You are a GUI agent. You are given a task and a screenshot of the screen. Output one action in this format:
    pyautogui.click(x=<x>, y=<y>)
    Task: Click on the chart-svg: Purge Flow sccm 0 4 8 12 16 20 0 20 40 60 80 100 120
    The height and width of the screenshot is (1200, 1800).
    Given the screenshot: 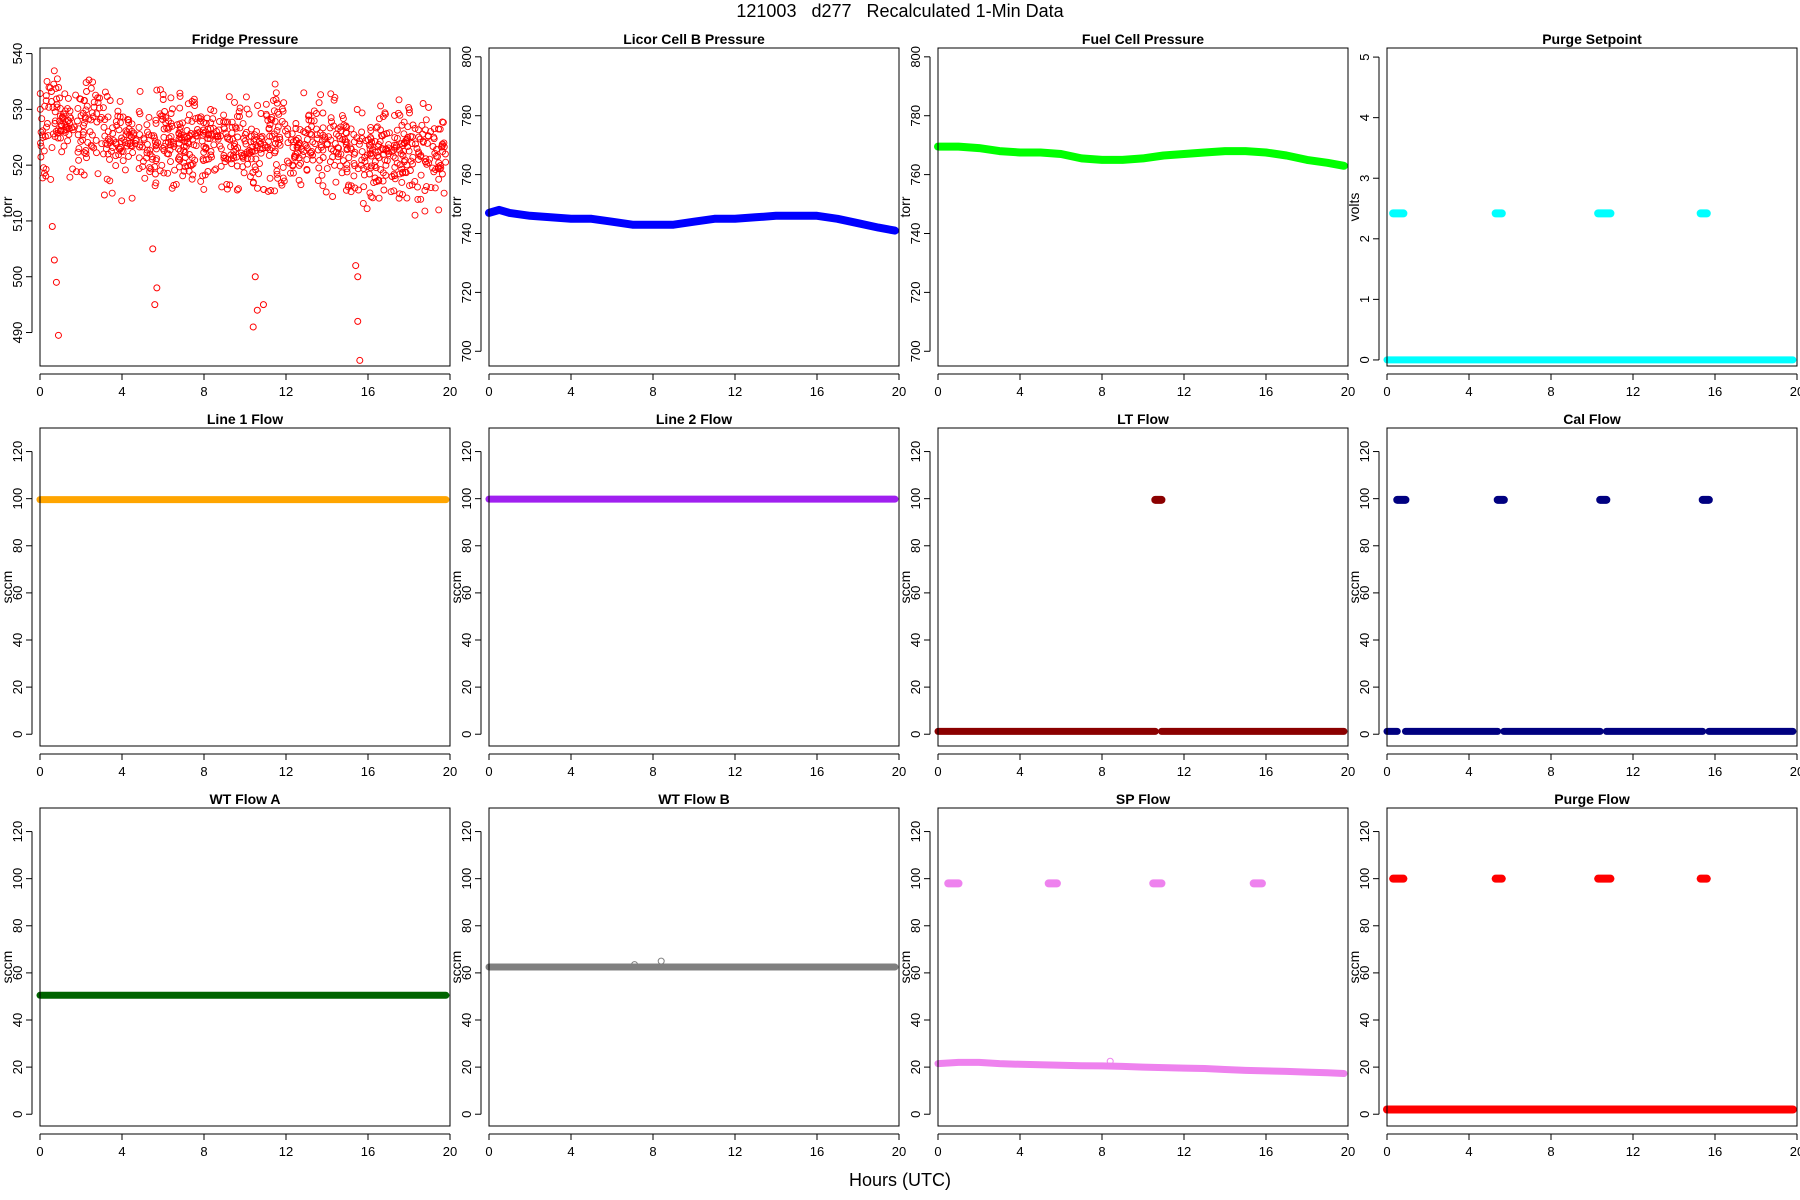 What is the action you would take?
    pyautogui.click(x=1573, y=975)
    